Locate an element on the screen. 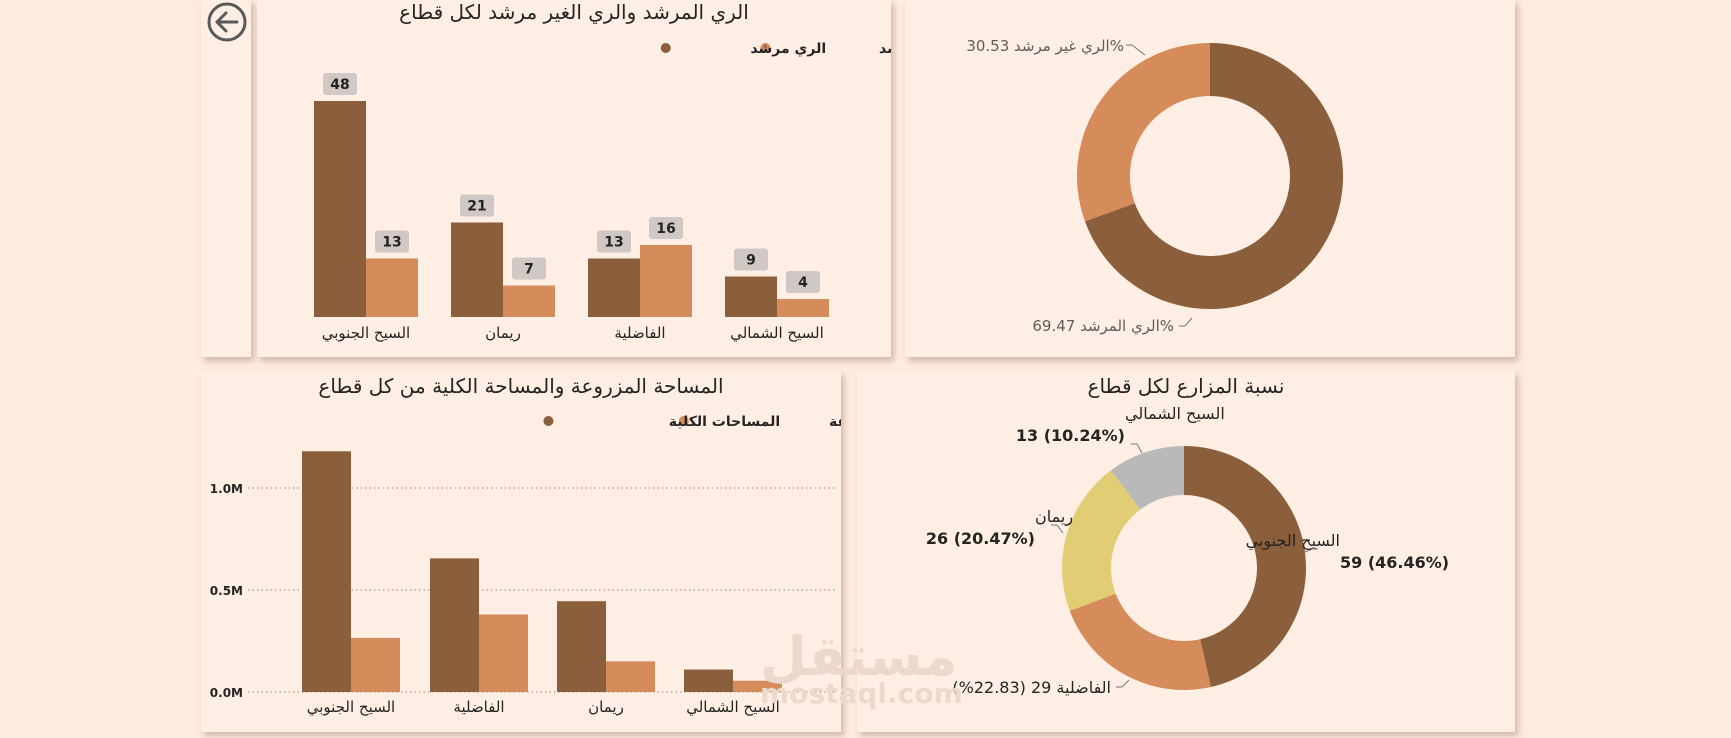 This screenshot has height=738, width=1731. farms-label-1: الفاضلية 29 (22.83%) is located at coordinates (1031, 687).